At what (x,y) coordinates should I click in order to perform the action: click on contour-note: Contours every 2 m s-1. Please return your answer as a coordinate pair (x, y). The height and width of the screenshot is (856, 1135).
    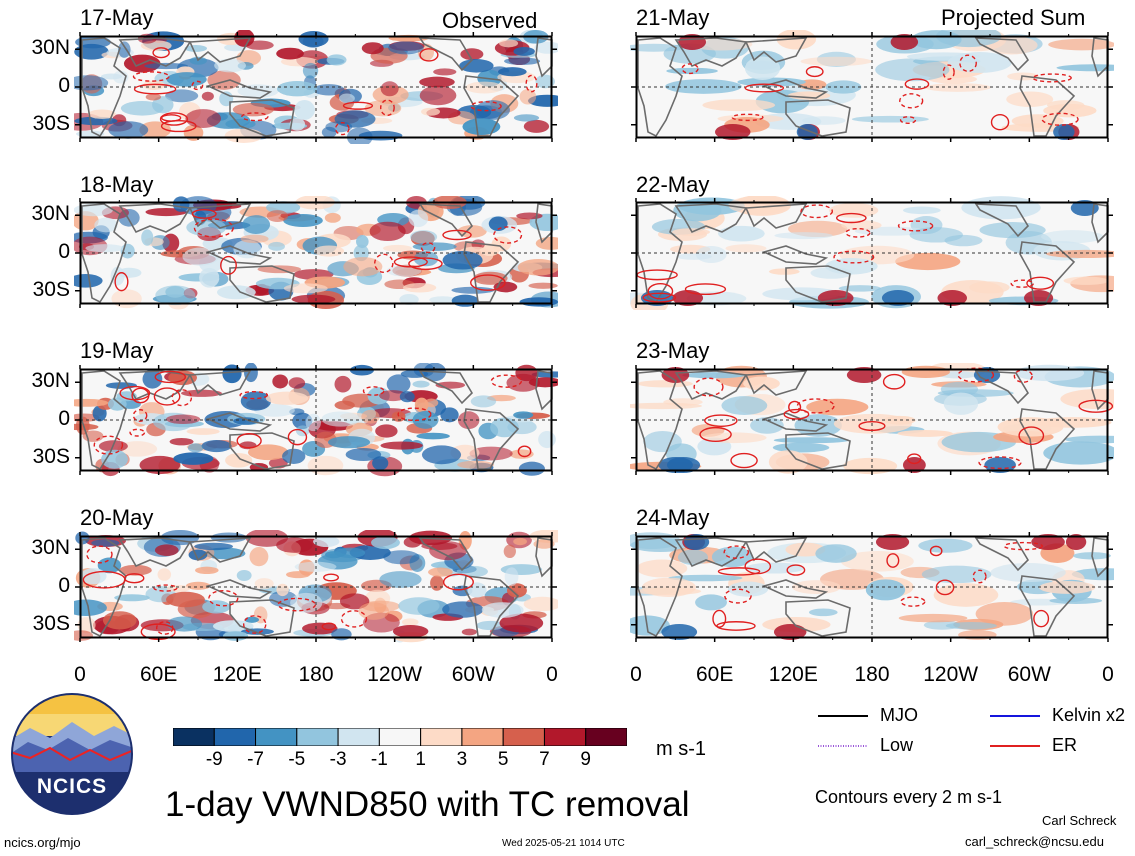
    Looking at the image, I should click on (909, 797).